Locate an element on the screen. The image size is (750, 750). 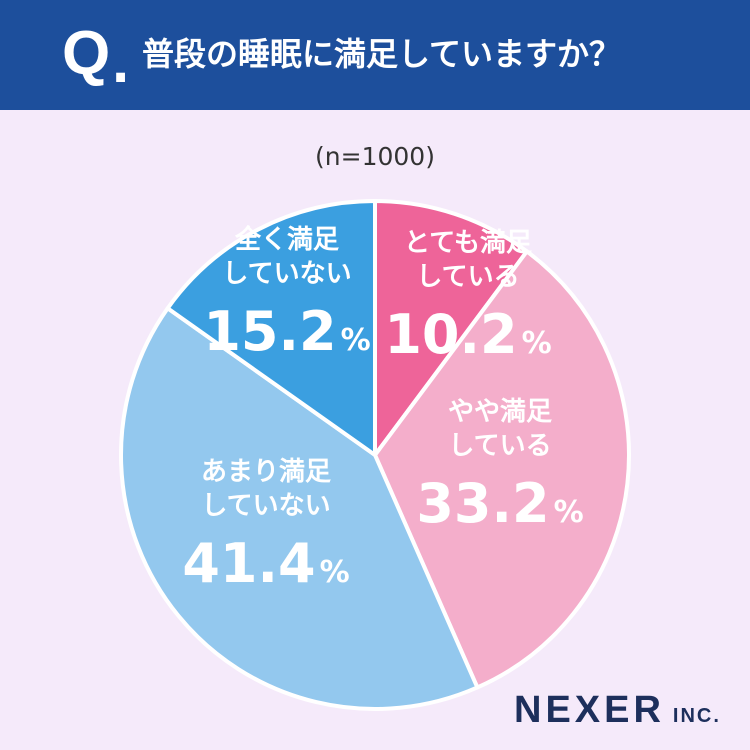
slice-percentage: 10.2% is located at coordinates (467, 334).